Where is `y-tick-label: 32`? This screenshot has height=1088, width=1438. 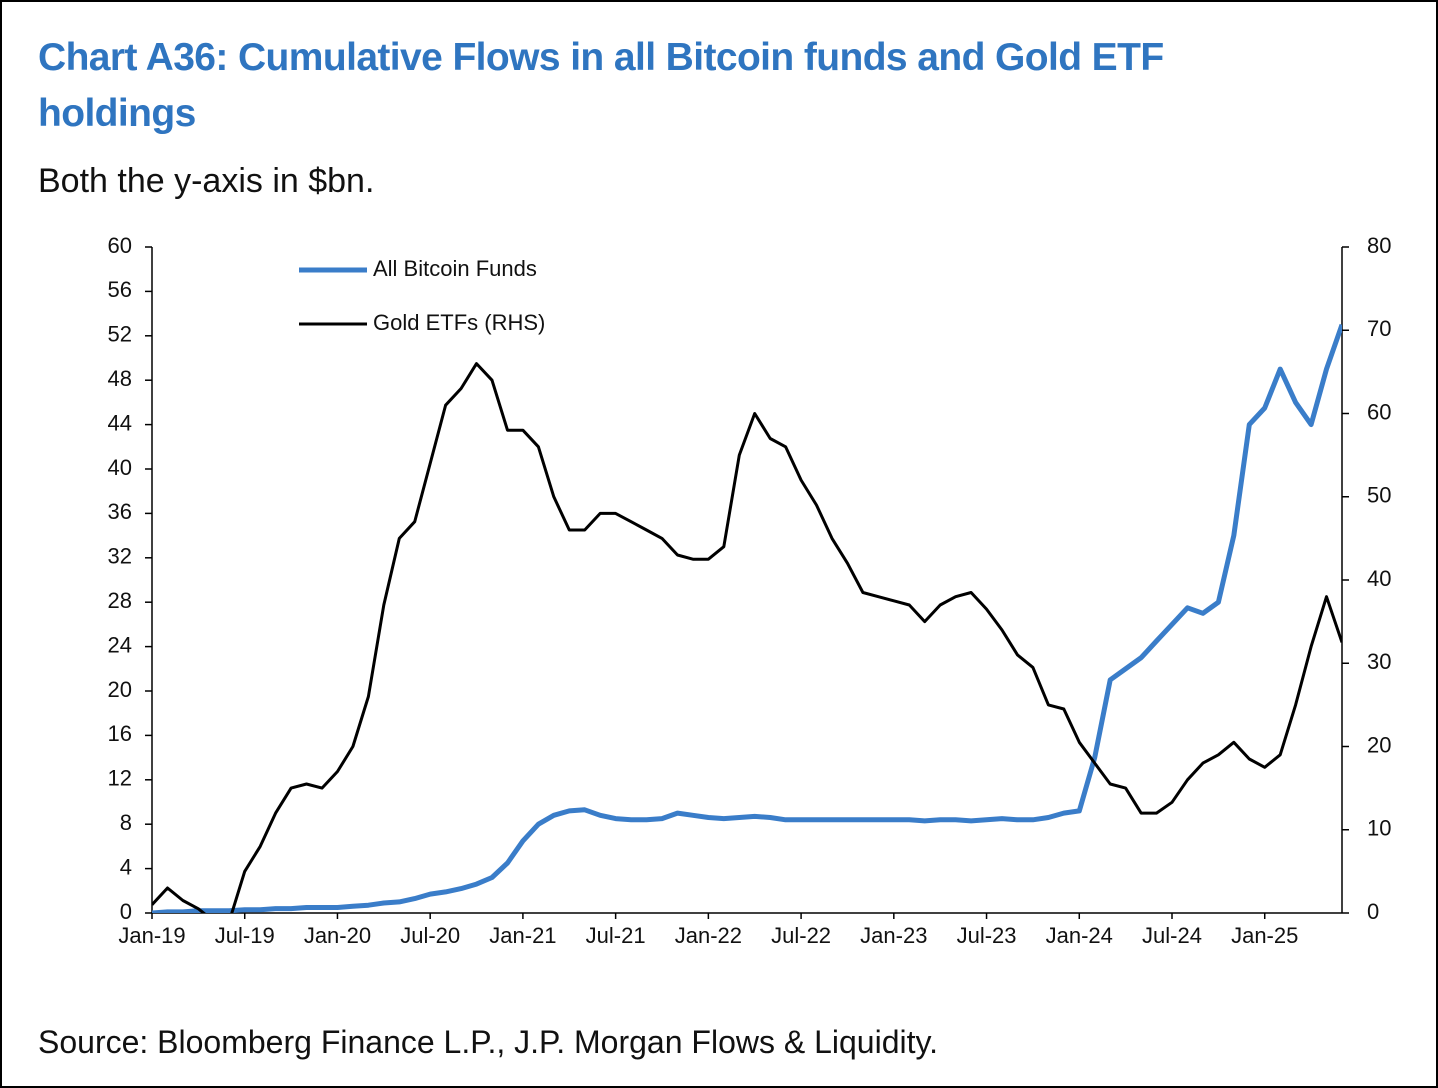 y-tick-label: 32 is located at coordinates (120, 556).